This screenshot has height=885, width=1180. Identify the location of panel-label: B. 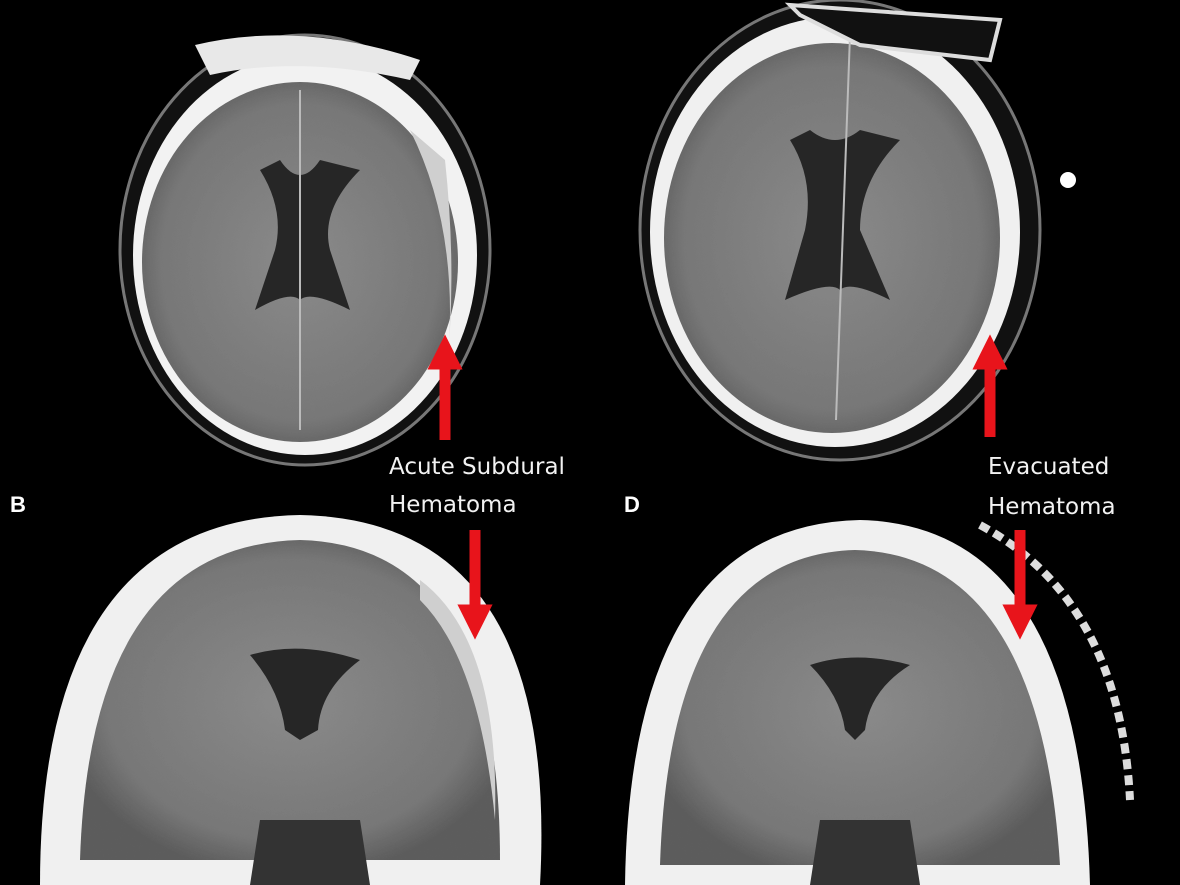
(18, 504).